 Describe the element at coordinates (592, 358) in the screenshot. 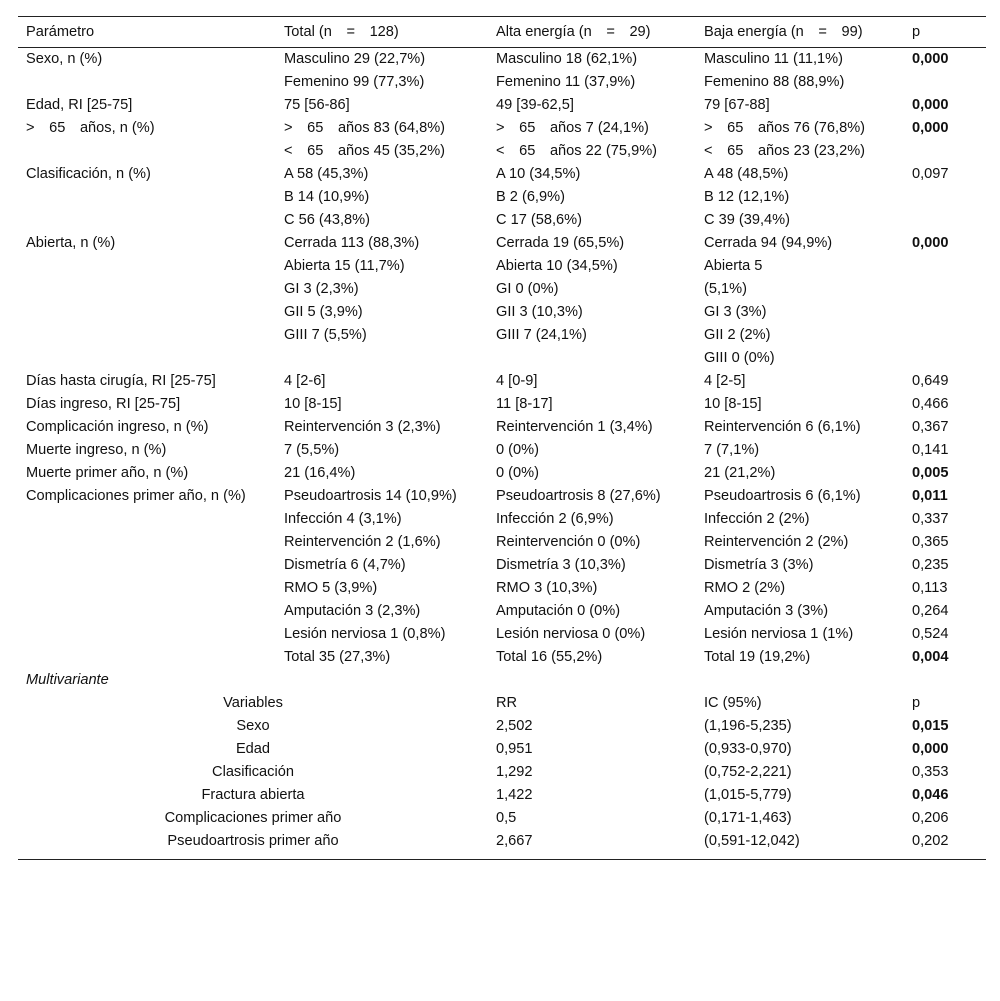

I see `alta-energia-cell` at that location.